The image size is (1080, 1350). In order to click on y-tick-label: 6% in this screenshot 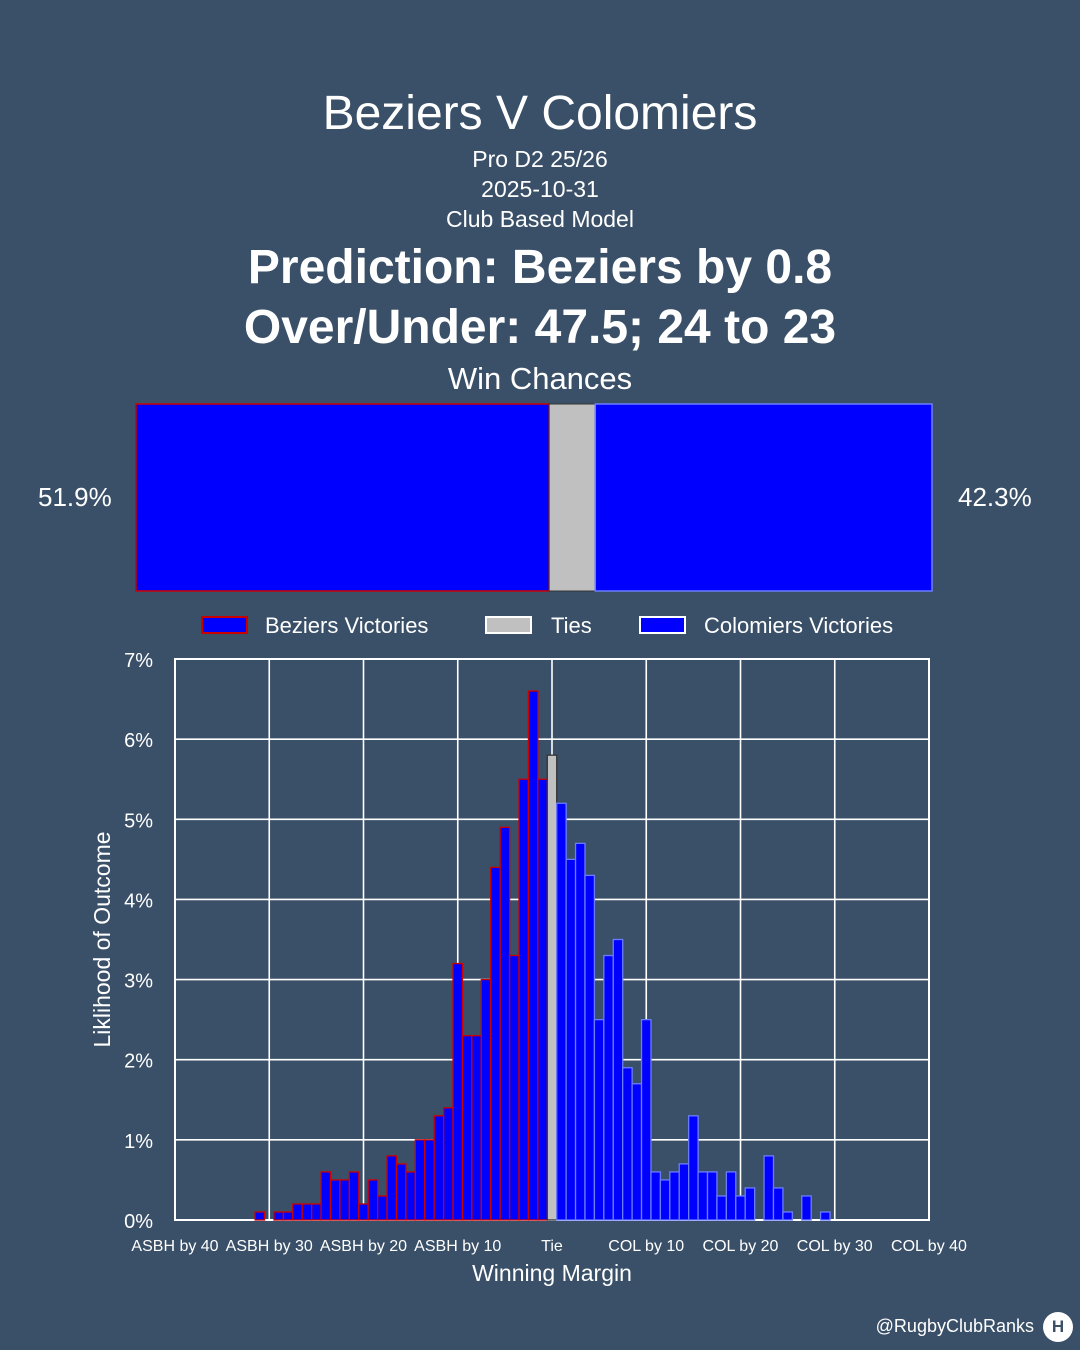, I will do `click(138, 741)`.